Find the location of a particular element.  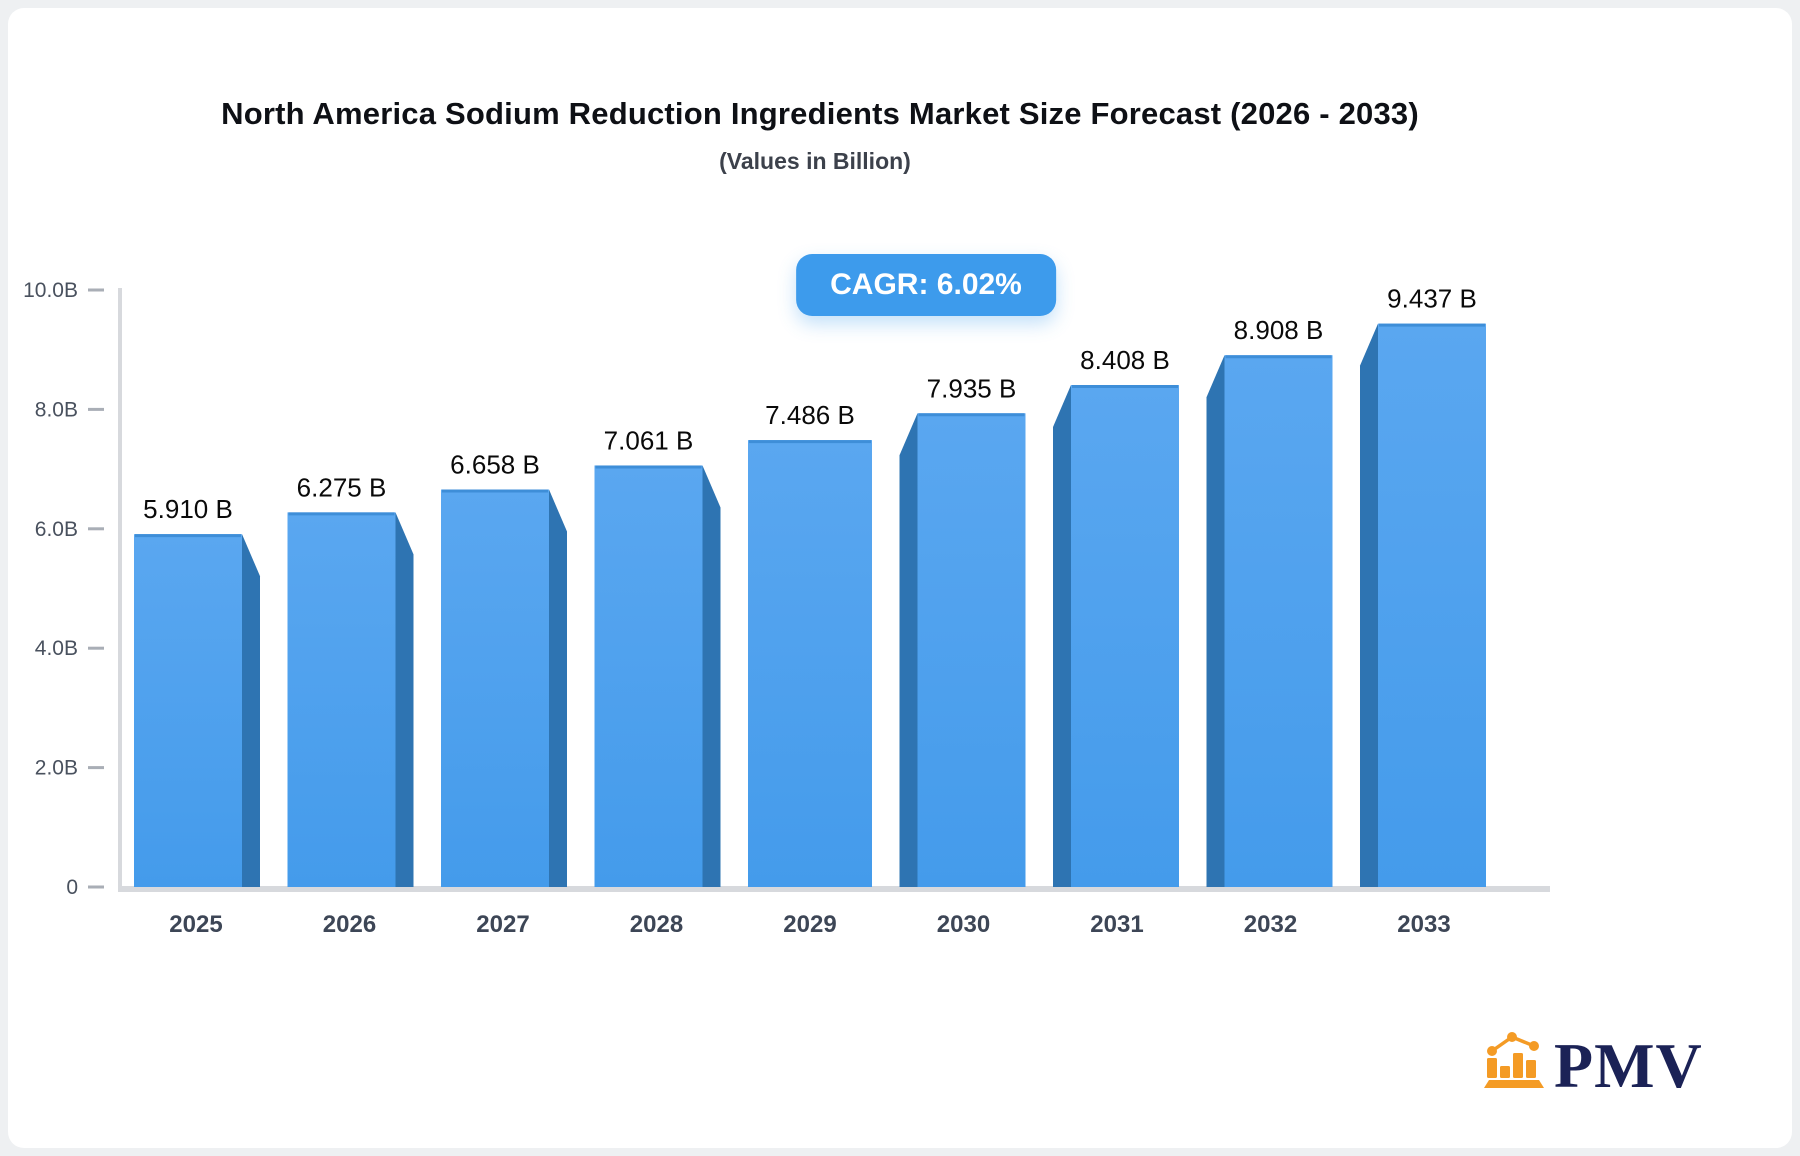

bar-value-label: 9.437 B is located at coordinates (1432, 299).